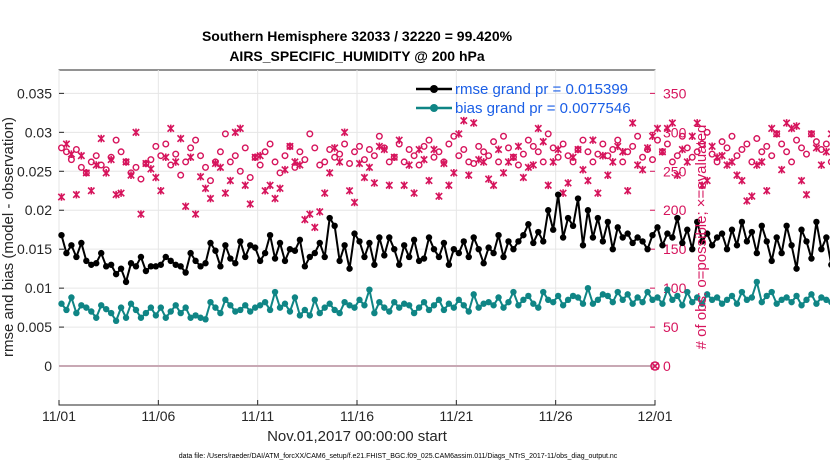  Describe the element at coordinates (34, 327) in the screenshot. I see `y-left-tick-label: 0.005` at that location.